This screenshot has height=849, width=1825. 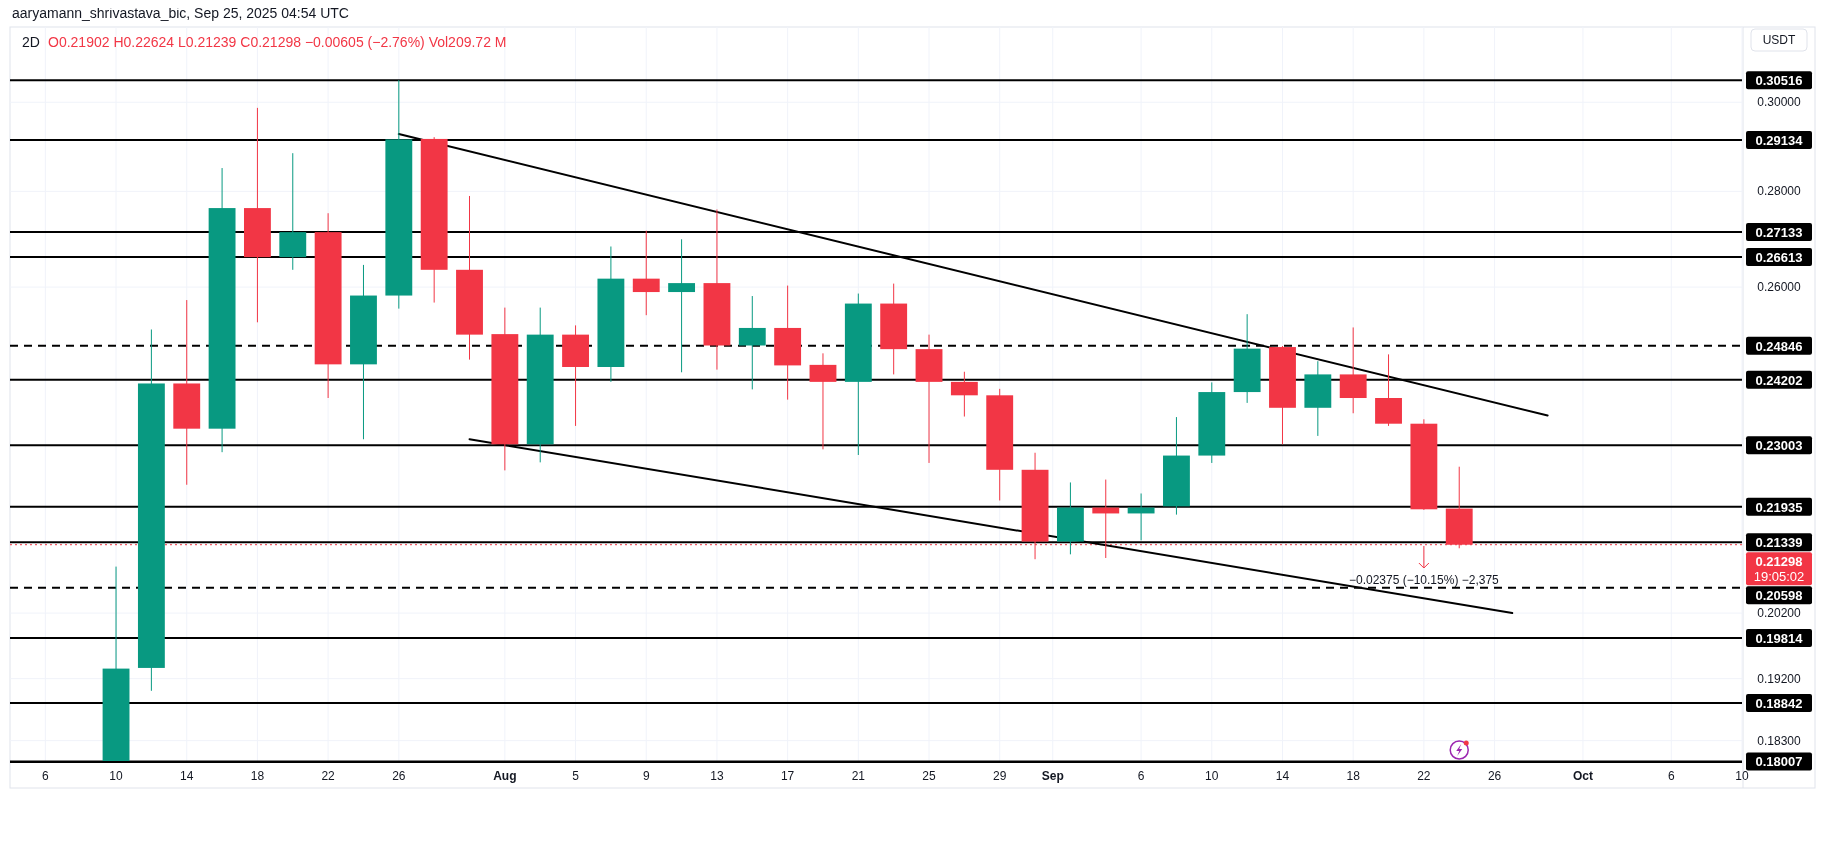 What do you see at coordinates (1779, 507) in the screenshot?
I see `ref-line-label: 0.21935` at bounding box center [1779, 507].